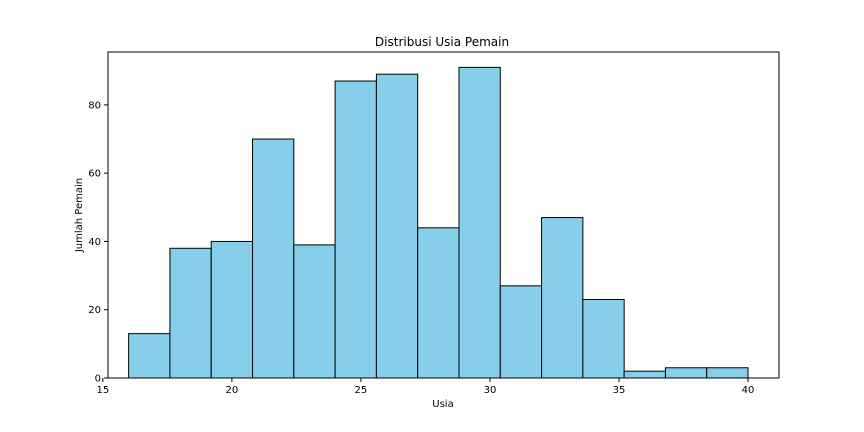  What do you see at coordinates (490, 390) in the screenshot?
I see `x-tick-label: 30` at bounding box center [490, 390].